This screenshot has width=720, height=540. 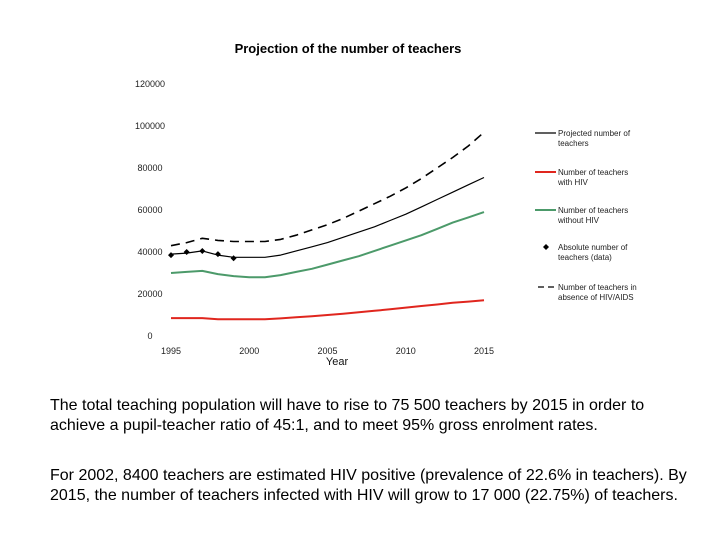 What do you see at coordinates (572, 182) in the screenshot?
I see `legend-label-with-hiv-2: with HIV` at bounding box center [572, 182].